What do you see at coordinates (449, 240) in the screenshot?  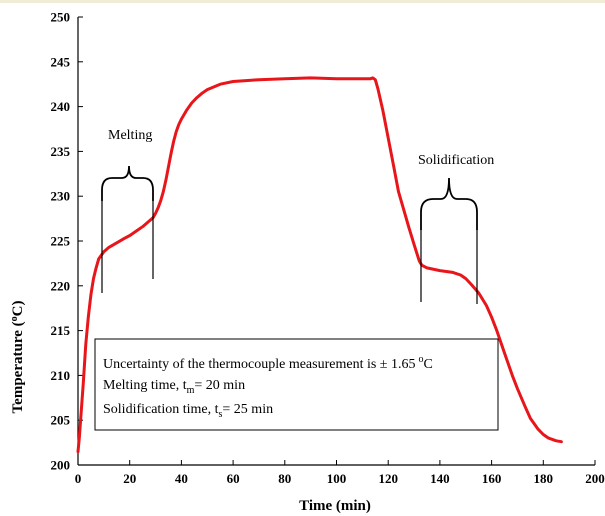 I see `solidification-bracket` at bounding box center [449, 240].